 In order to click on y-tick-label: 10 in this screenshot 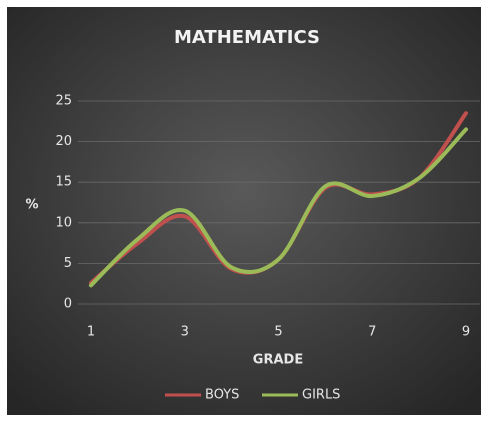, I will do `click(63, 222)`.